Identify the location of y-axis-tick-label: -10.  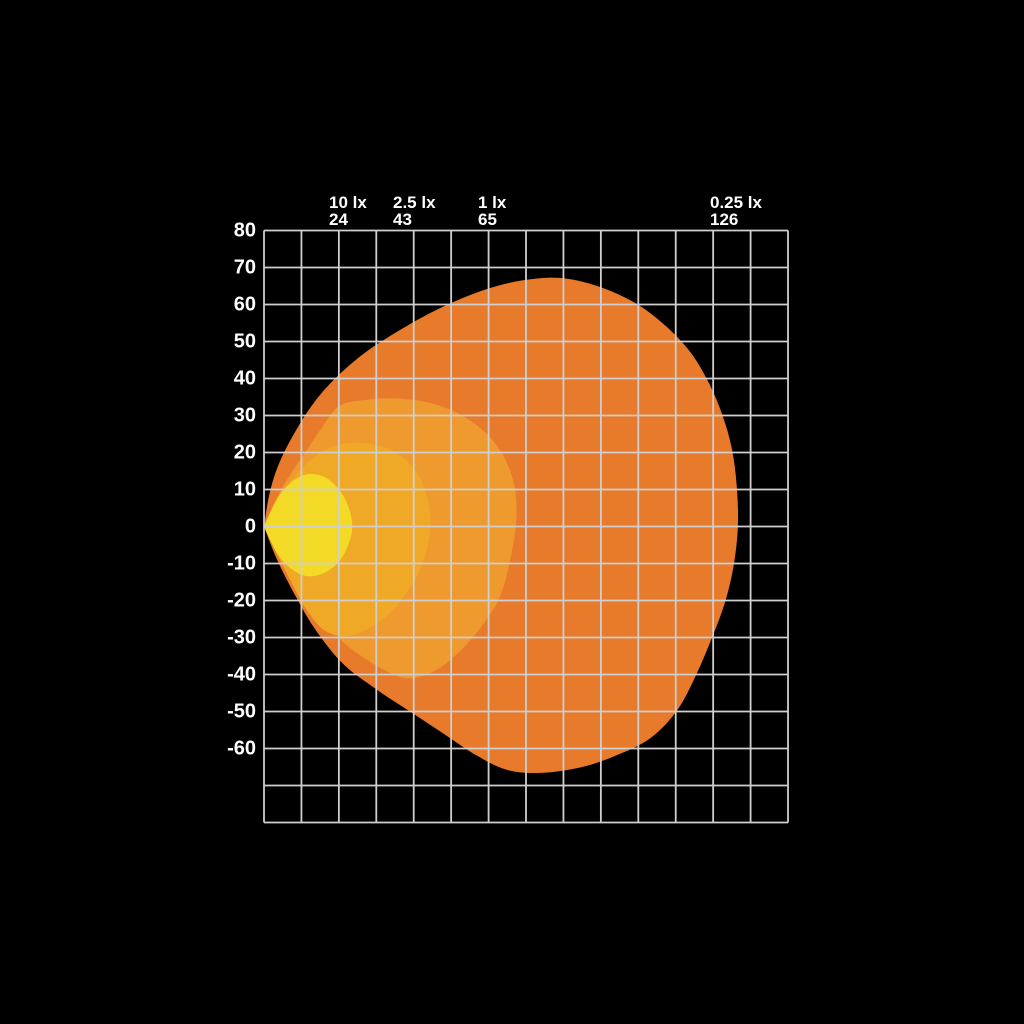
(241, 564).